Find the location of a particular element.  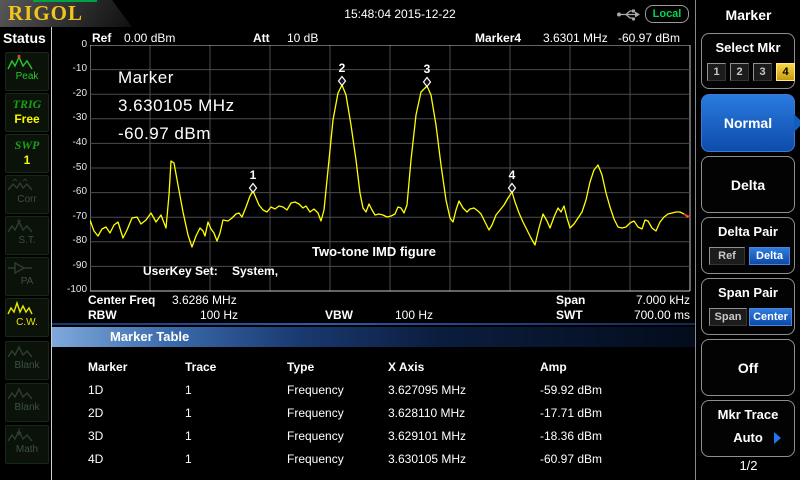

marker-1-button: 1 is located at coordinates (716, 72).